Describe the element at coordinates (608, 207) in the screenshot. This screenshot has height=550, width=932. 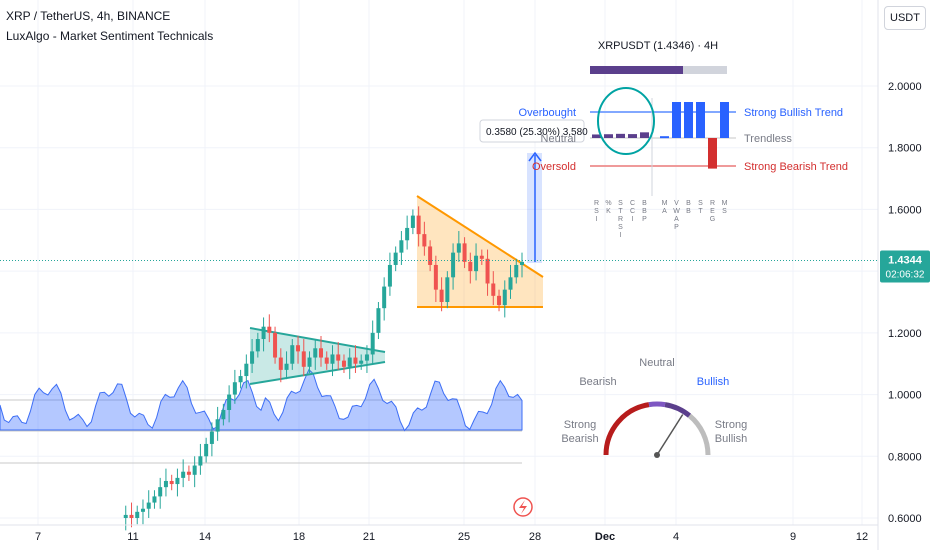
I see `indicator-label: % K` at that location.